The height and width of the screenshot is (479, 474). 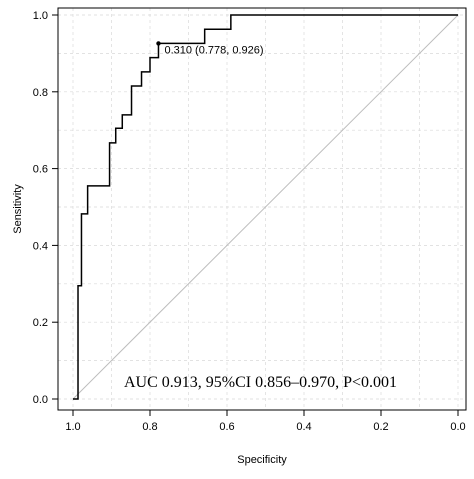 I want to click on y-tick-label: 1.0, so click(x=40, y=16).